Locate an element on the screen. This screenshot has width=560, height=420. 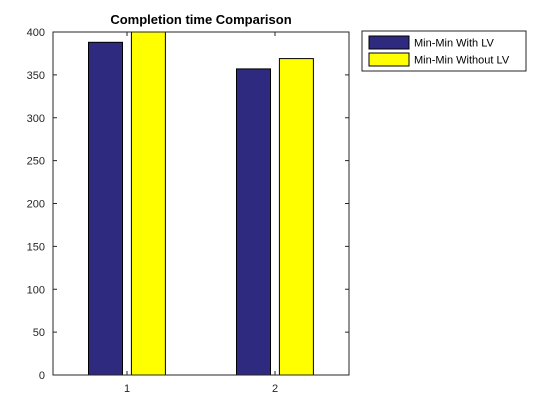
x-tick-label: 2 is located at coordinates (275, 389).